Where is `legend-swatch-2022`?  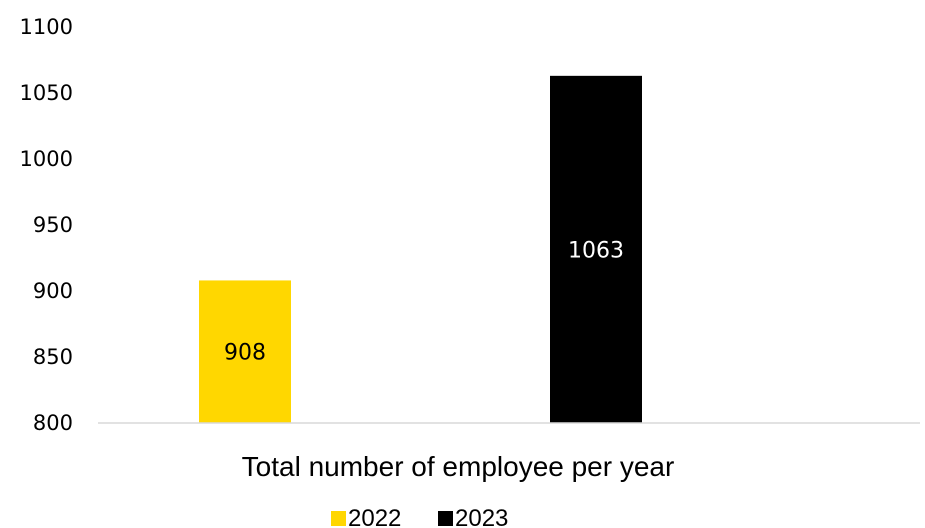
legend-swatch-2022 is located at coordinates (338, 518).